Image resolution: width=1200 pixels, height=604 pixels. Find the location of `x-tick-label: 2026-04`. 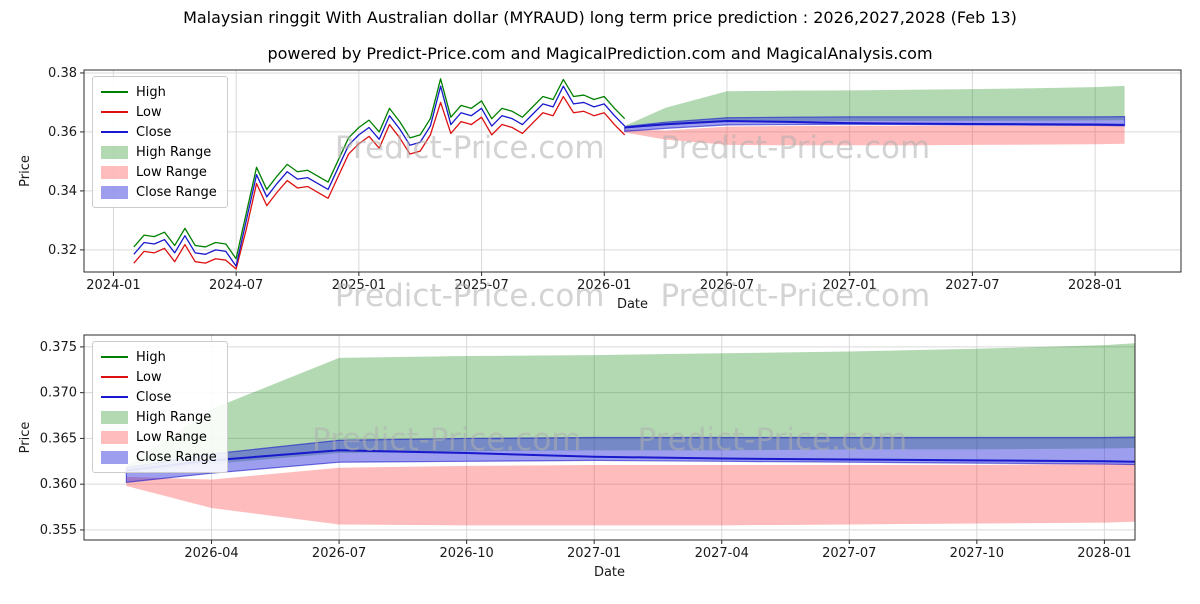

x-tick-label: 2026-04 is located at coordinates (211, 553).